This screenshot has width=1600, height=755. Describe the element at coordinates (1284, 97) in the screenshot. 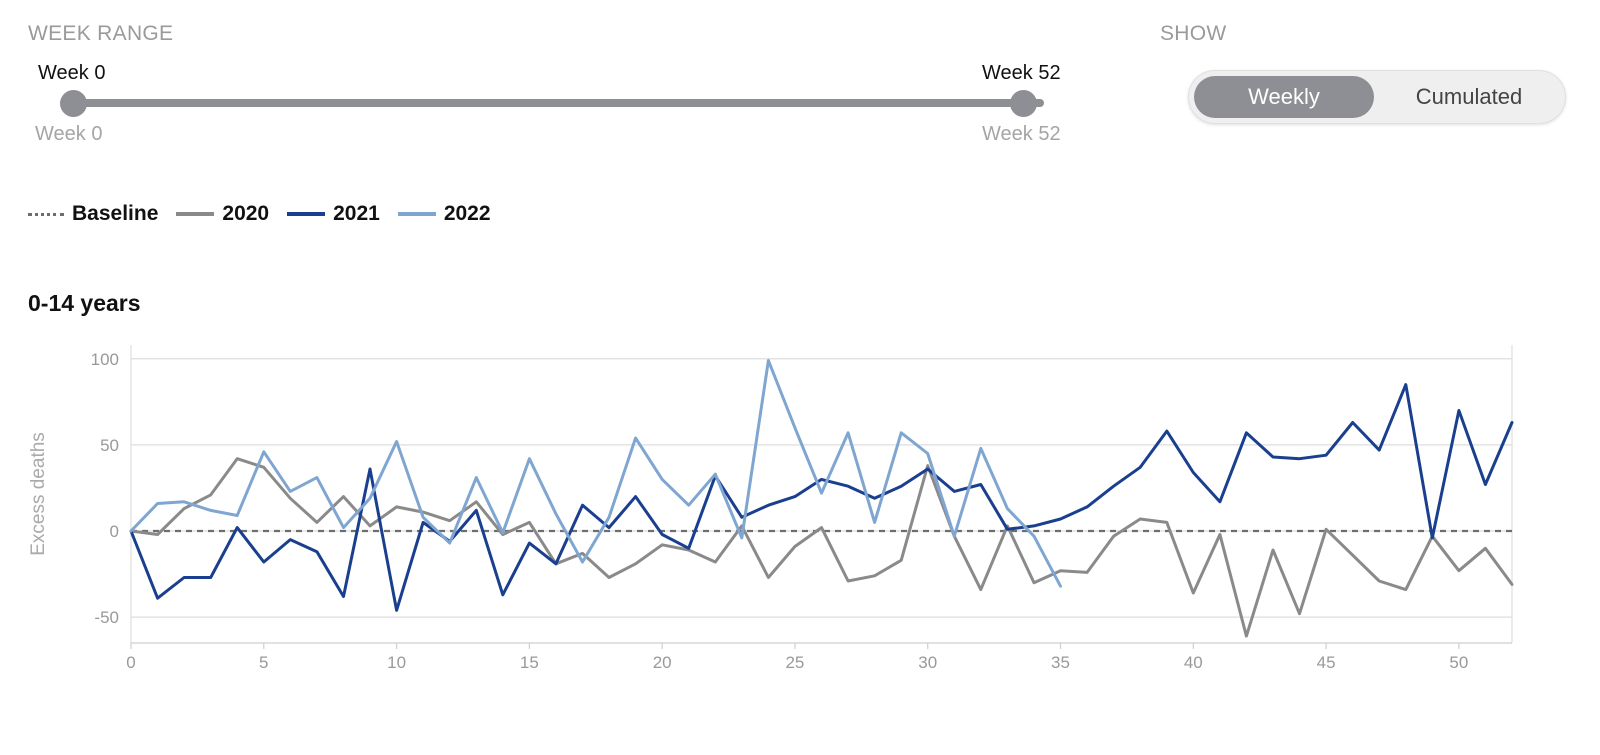

I see `weekly-button: Weekly` at that location.